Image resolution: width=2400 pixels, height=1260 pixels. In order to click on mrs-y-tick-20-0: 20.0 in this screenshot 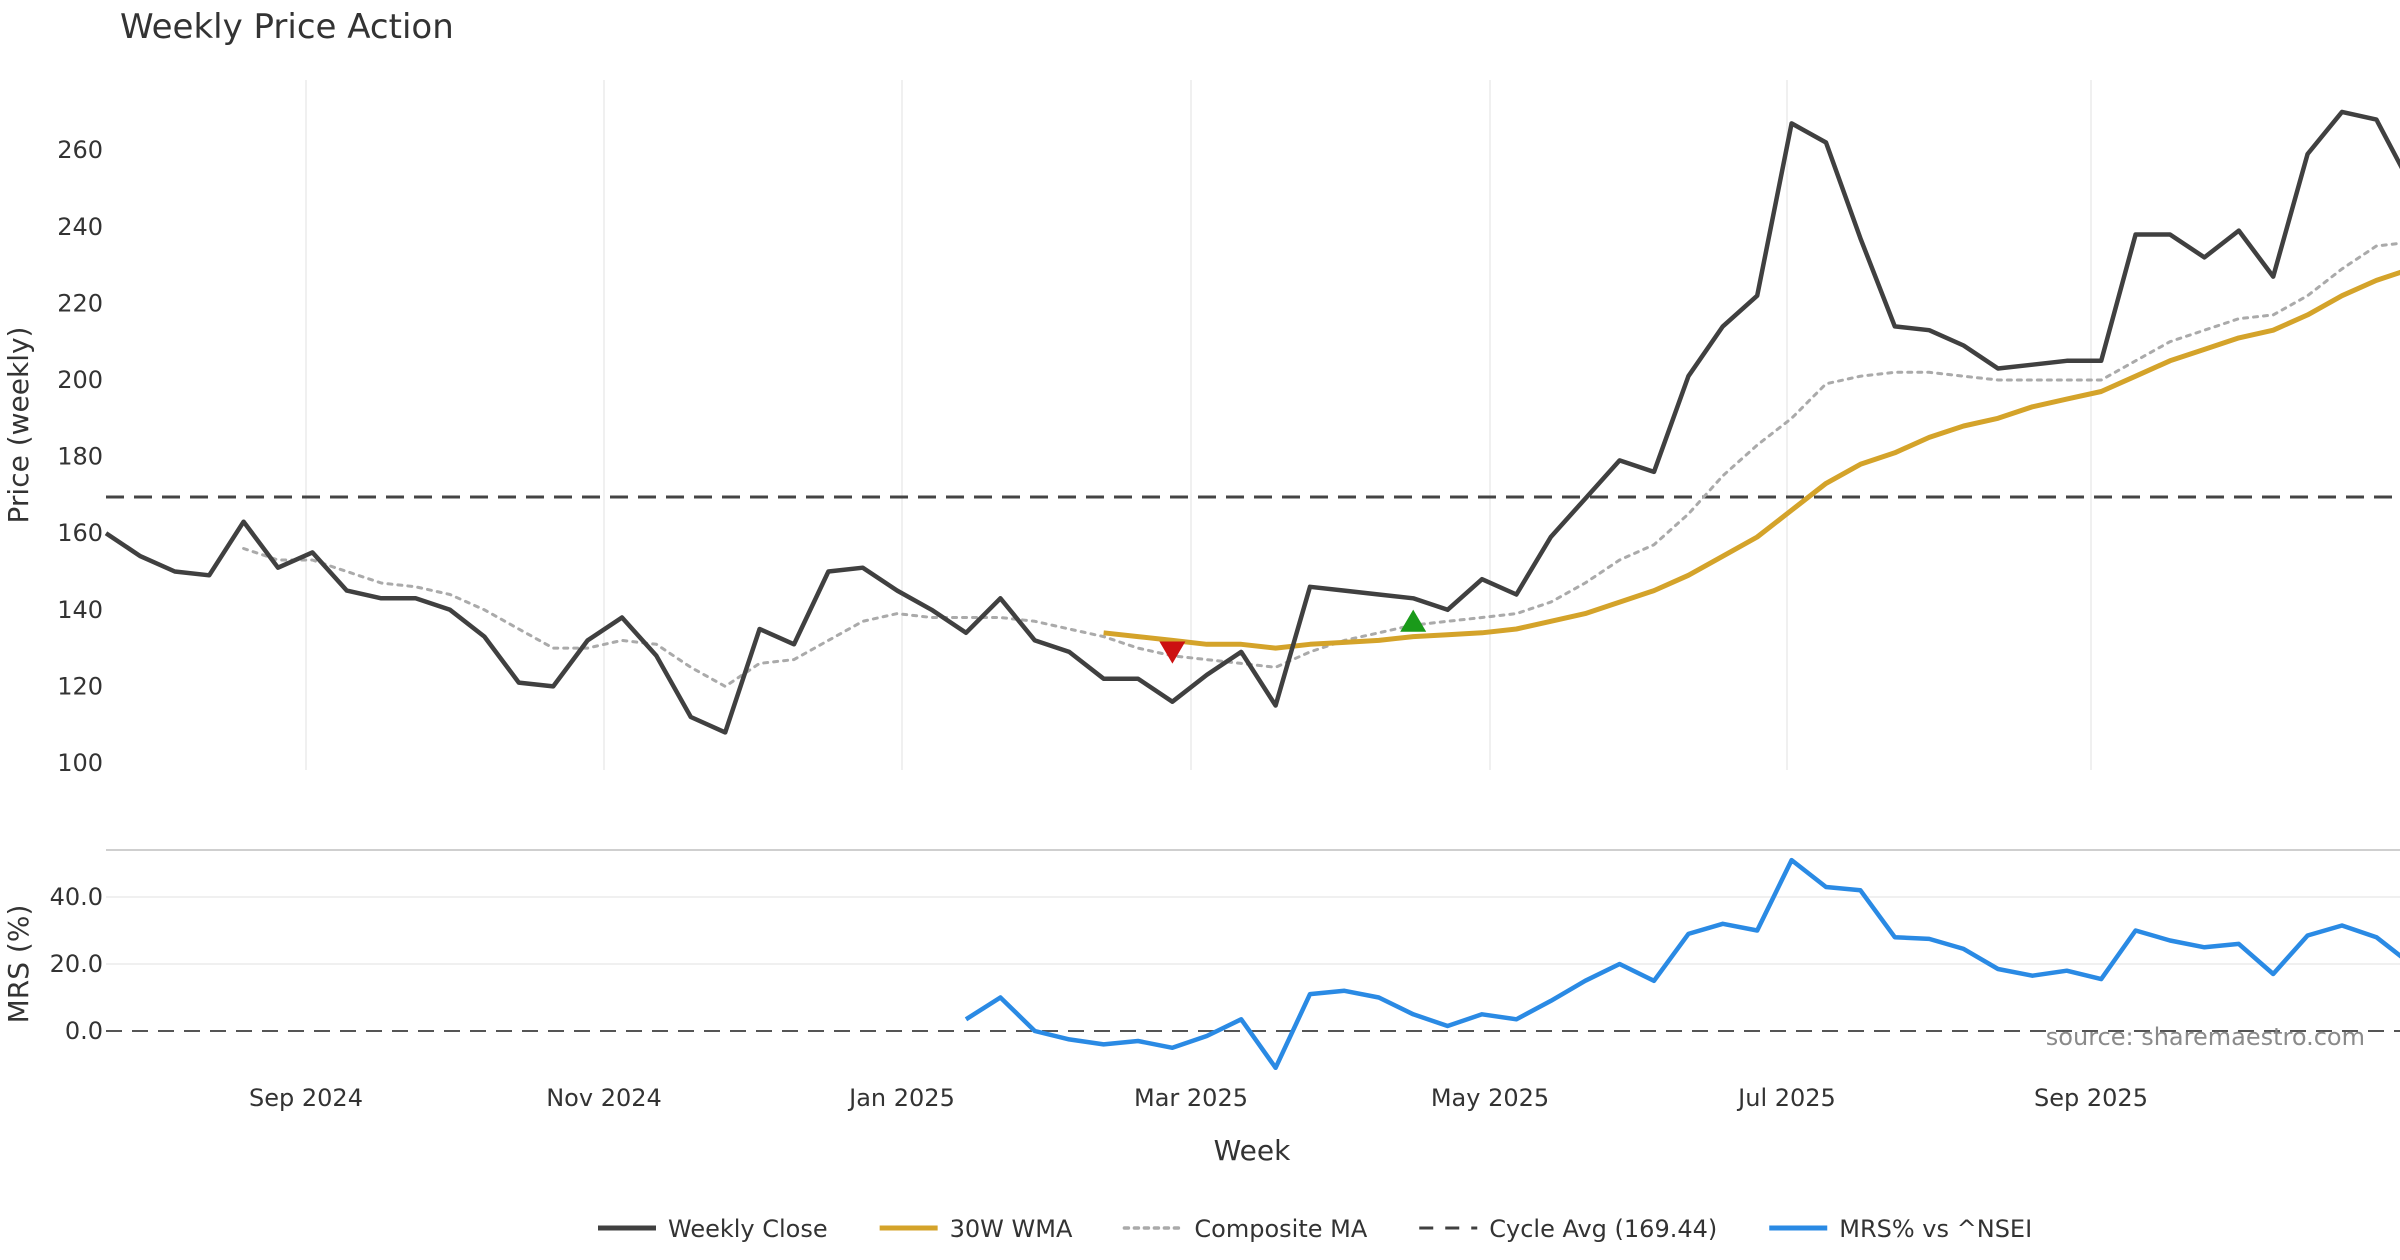, I will do `click(76, 964)`.